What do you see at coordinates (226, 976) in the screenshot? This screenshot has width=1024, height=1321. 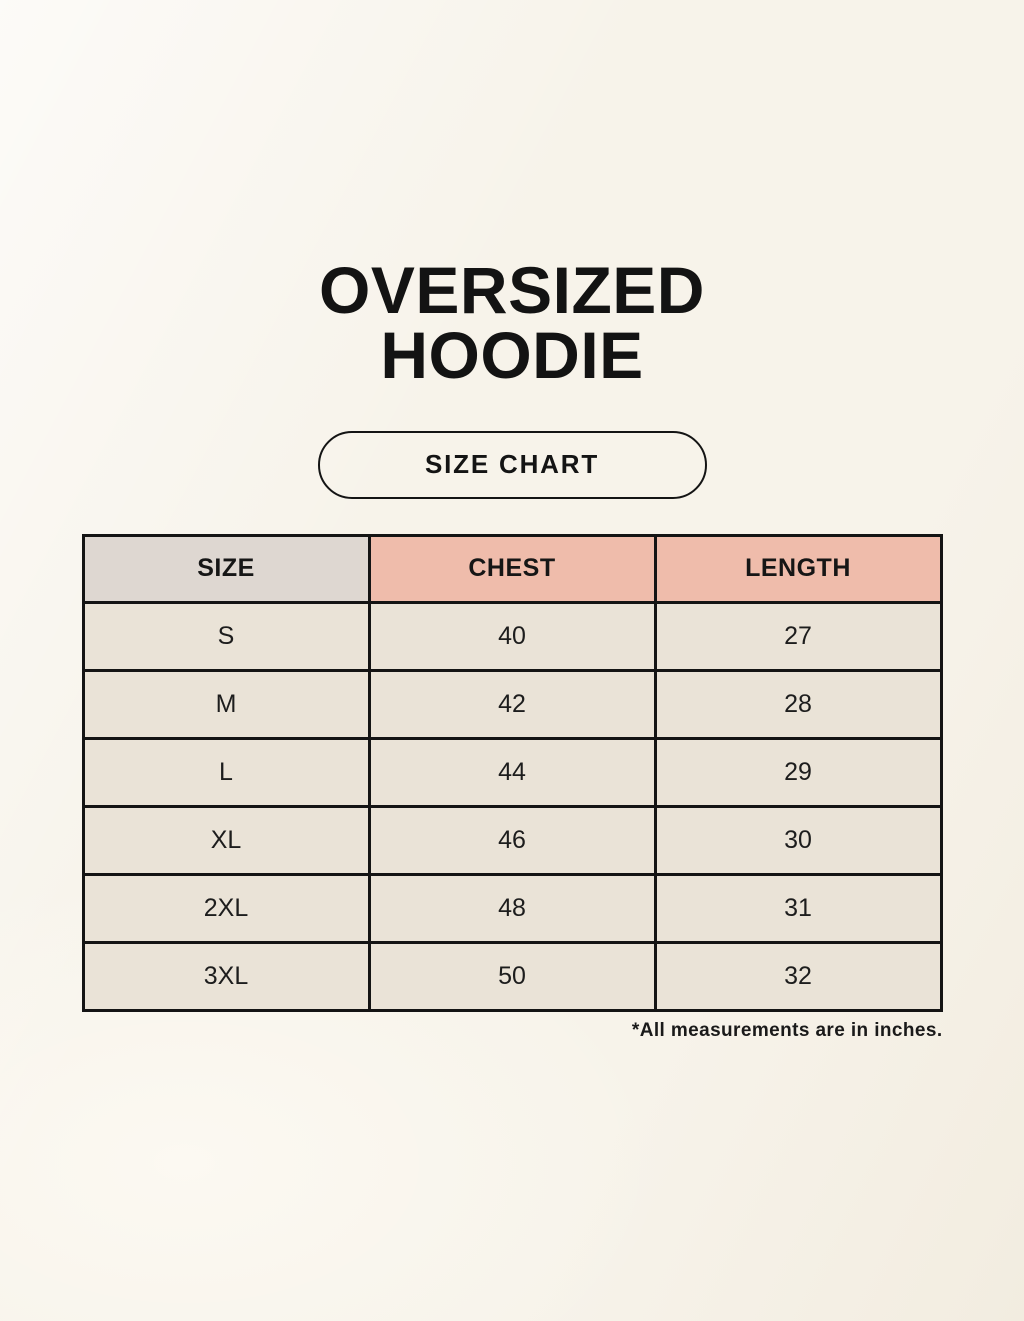 I see `size-cell: 3XL` at bounding box center [226, 976].